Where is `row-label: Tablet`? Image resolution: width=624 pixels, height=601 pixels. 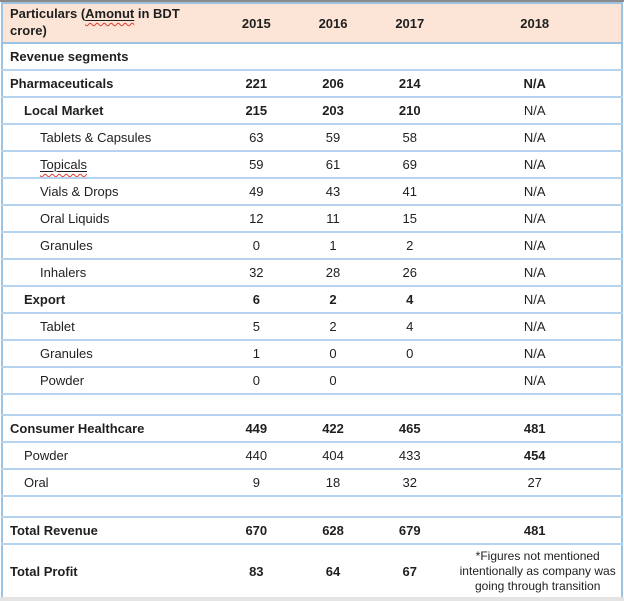
row-label: Tablet is located at coordinates (57, 326).